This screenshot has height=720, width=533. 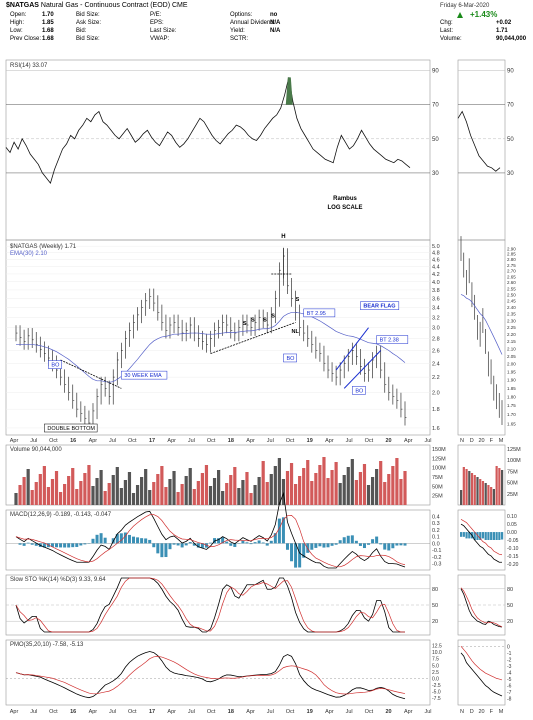 I want to click on annotation-log-scale: LOG SCALE, so click(x=344, y=208).